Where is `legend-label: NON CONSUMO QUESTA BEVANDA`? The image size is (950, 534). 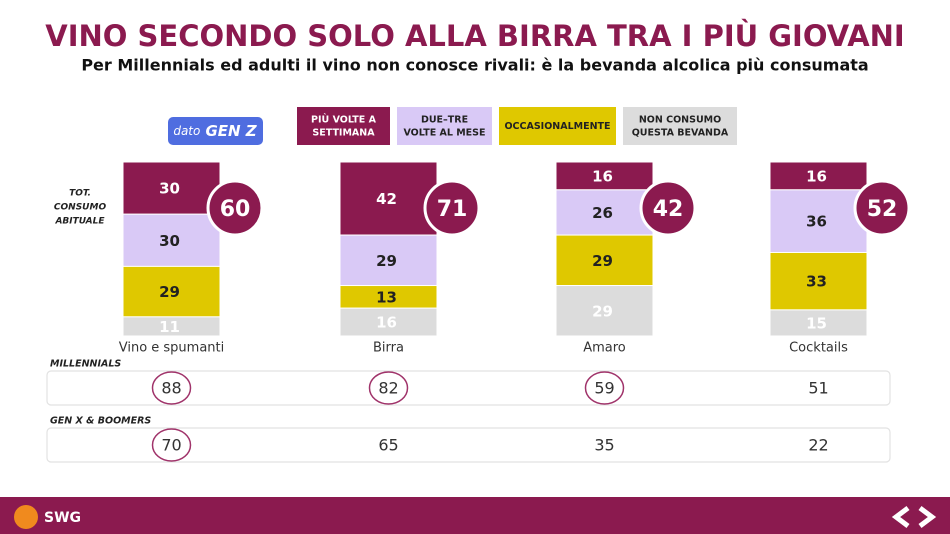 legend-label: NON CONSUMO QUESTA BEVANDA is located at coordinates (680, 126).